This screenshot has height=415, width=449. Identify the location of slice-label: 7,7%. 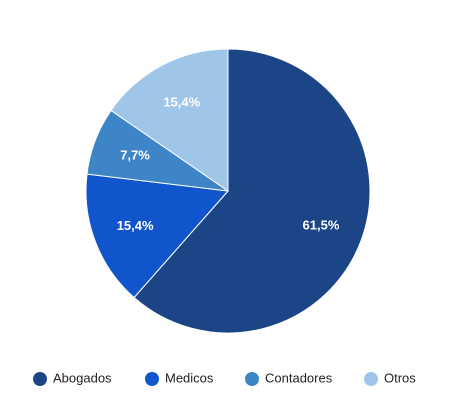
(135, 154).